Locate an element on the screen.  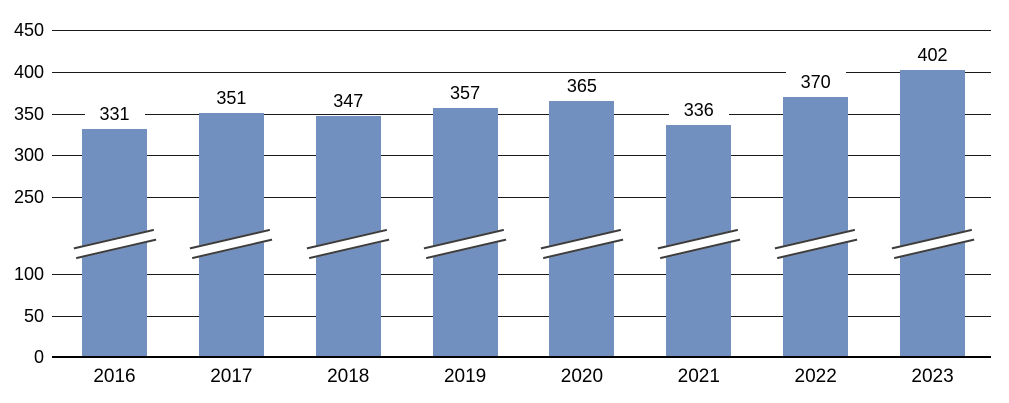
bar-value-label: 331 is located at coordinates (114, 114).